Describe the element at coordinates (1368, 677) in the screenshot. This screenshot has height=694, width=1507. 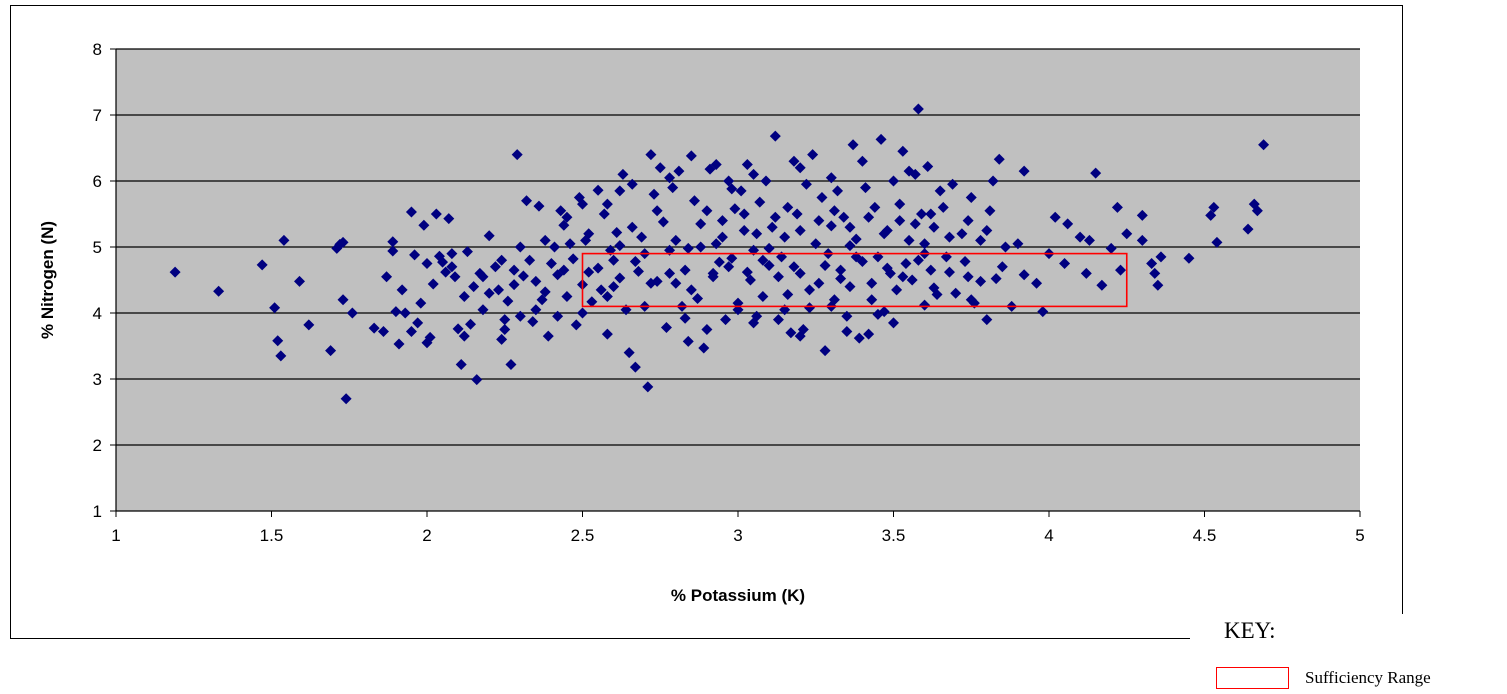
I see `key-label: Sufficiency Range` at that location.